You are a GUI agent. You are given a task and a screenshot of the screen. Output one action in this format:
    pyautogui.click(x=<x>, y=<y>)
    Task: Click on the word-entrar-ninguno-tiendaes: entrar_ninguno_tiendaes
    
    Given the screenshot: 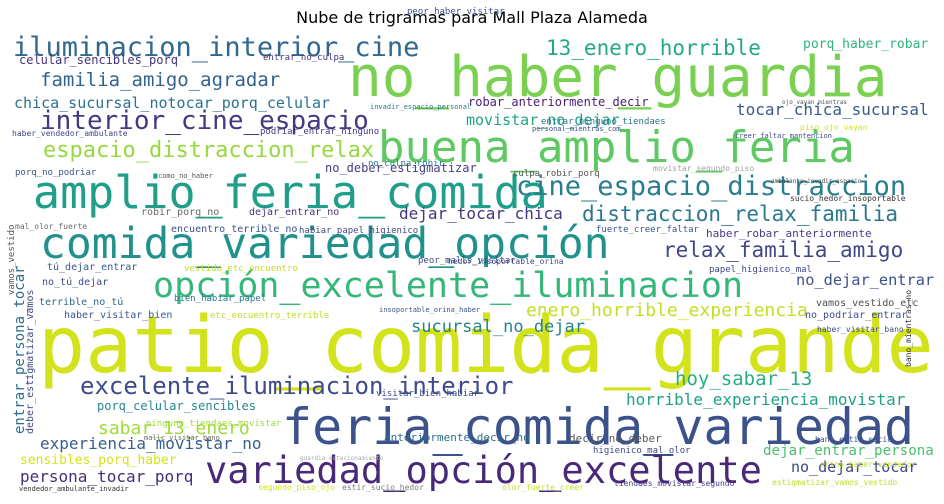 What is the action you would take?
    pyautogui.click(x=603, y=122)
    